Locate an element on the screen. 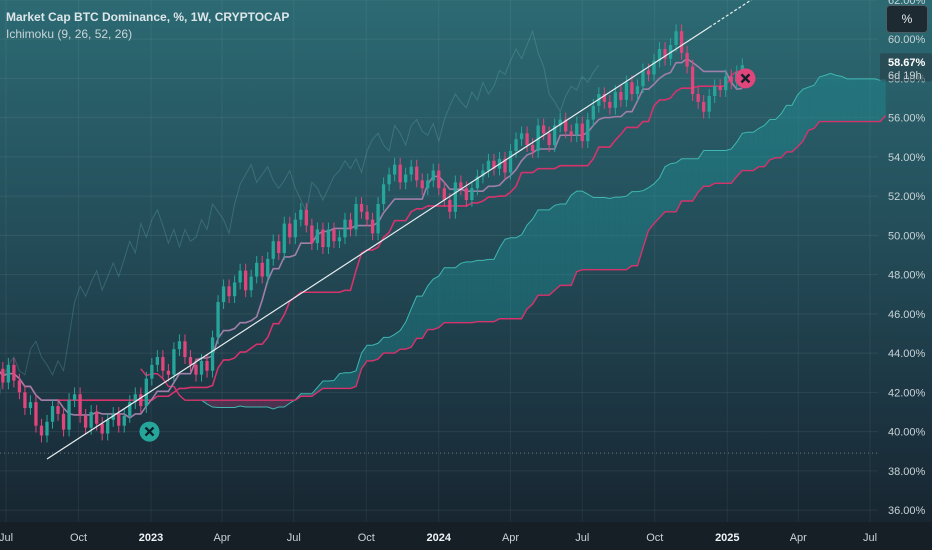 The height and width of the screenshot is (550, 932). percent-unit-button: % is located at coordinates (907, 19).